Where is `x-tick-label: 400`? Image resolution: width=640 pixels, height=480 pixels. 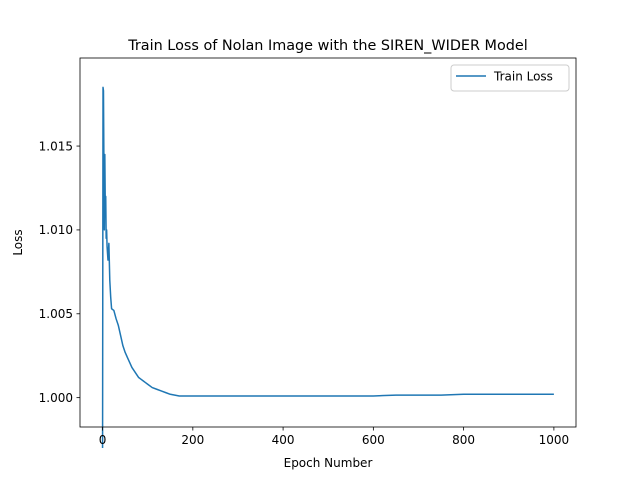 x-tick-label: 400 is located at coordinates (283, 440).